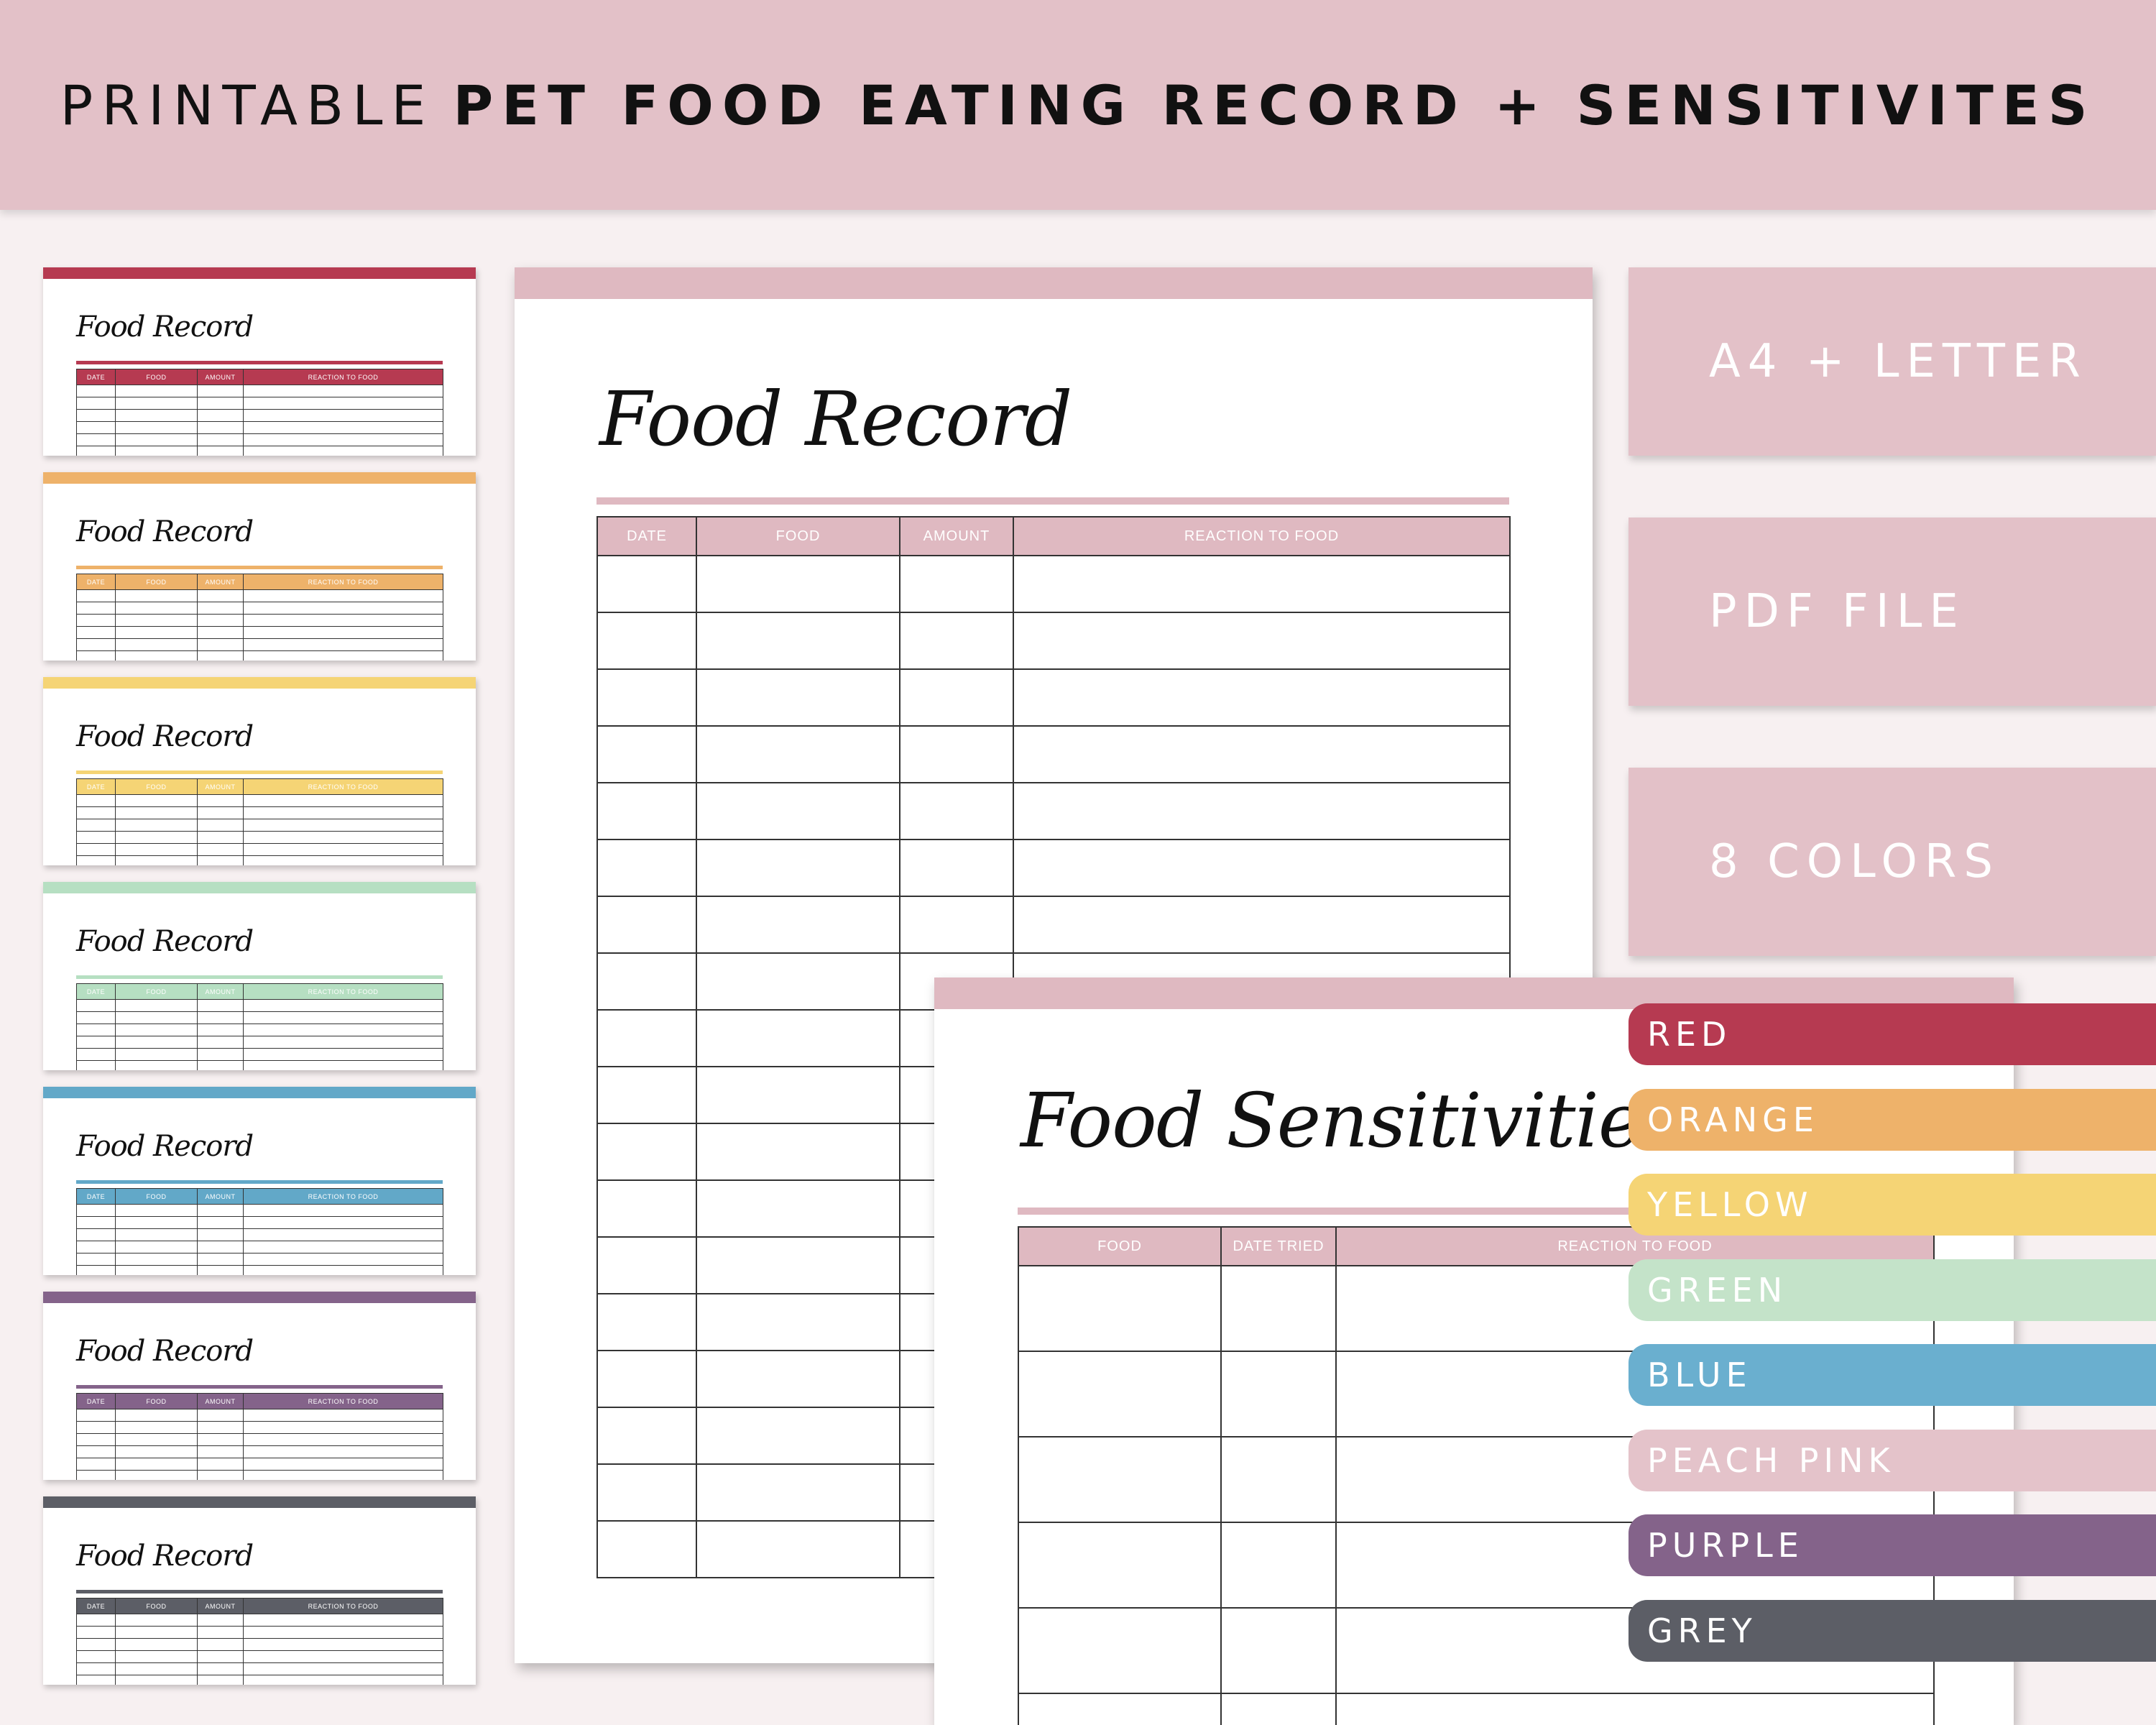  What do you see at coordinates (259, 412) in the screenshot?
I see `thumbnail-table: DATE FOOD AMOUNT REACTION TO FOOD` at bounding box center [259, 412].